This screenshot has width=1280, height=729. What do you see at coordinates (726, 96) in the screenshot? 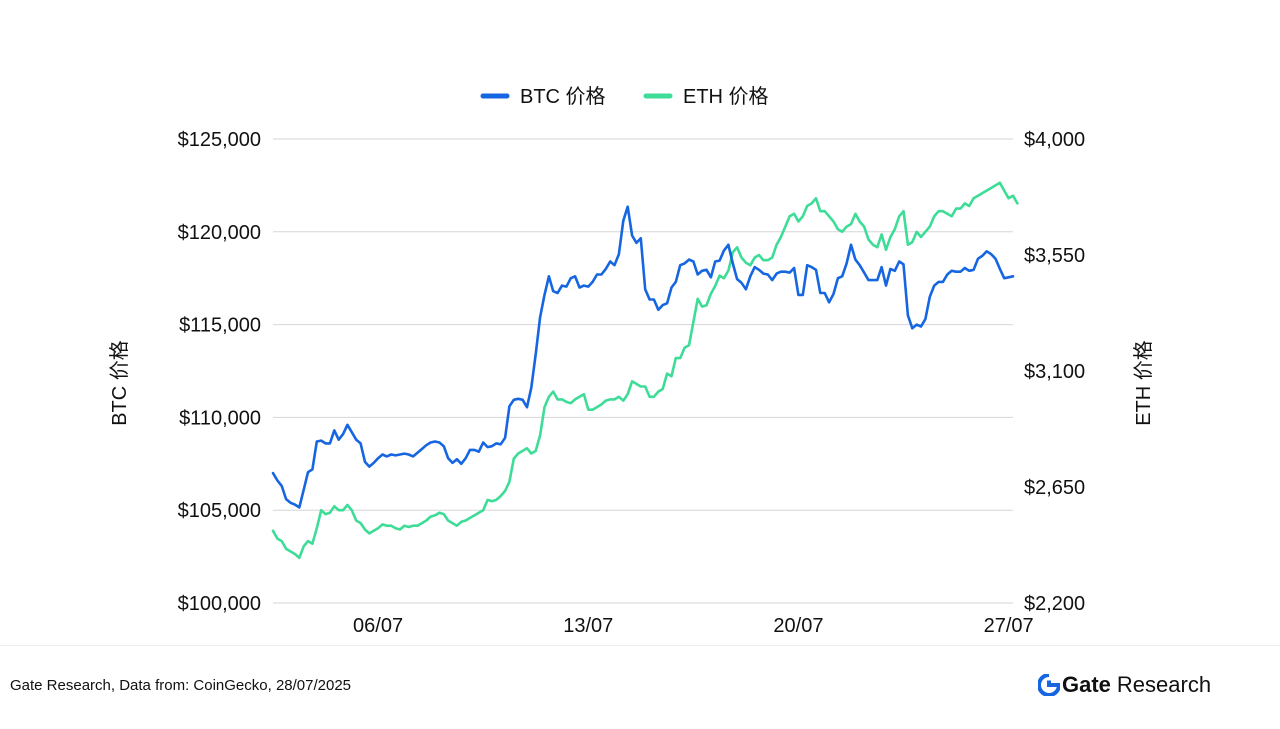
I see `legend-label: ETH 价格` at bounding box center [726, 96].